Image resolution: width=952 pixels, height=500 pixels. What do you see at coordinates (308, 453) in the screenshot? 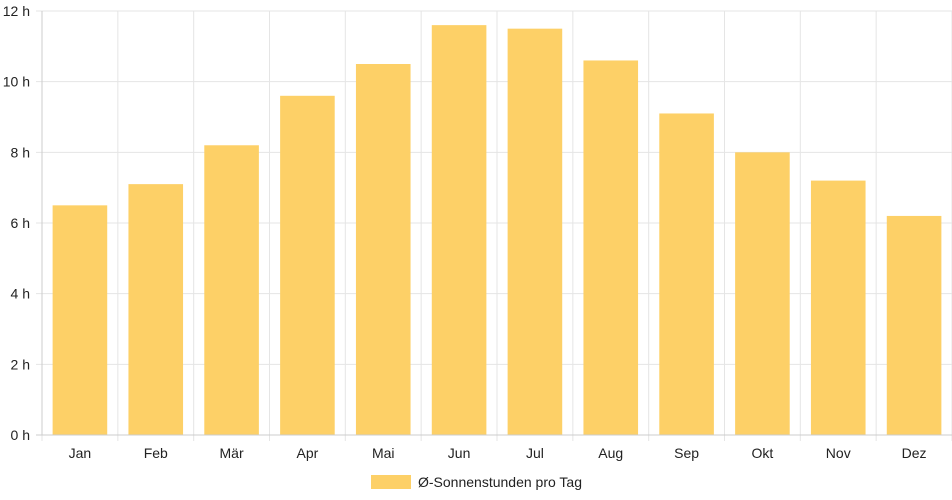
I see `x-tick-label: Apr` at bounding box center [308, 453].